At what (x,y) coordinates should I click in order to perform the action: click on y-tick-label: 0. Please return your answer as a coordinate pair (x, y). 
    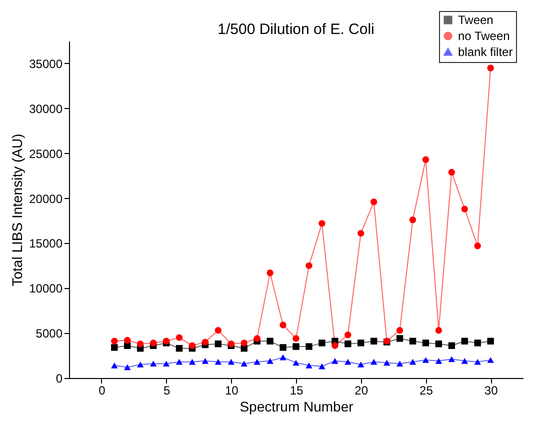
    Looking at the image, I should click on (59, 379).